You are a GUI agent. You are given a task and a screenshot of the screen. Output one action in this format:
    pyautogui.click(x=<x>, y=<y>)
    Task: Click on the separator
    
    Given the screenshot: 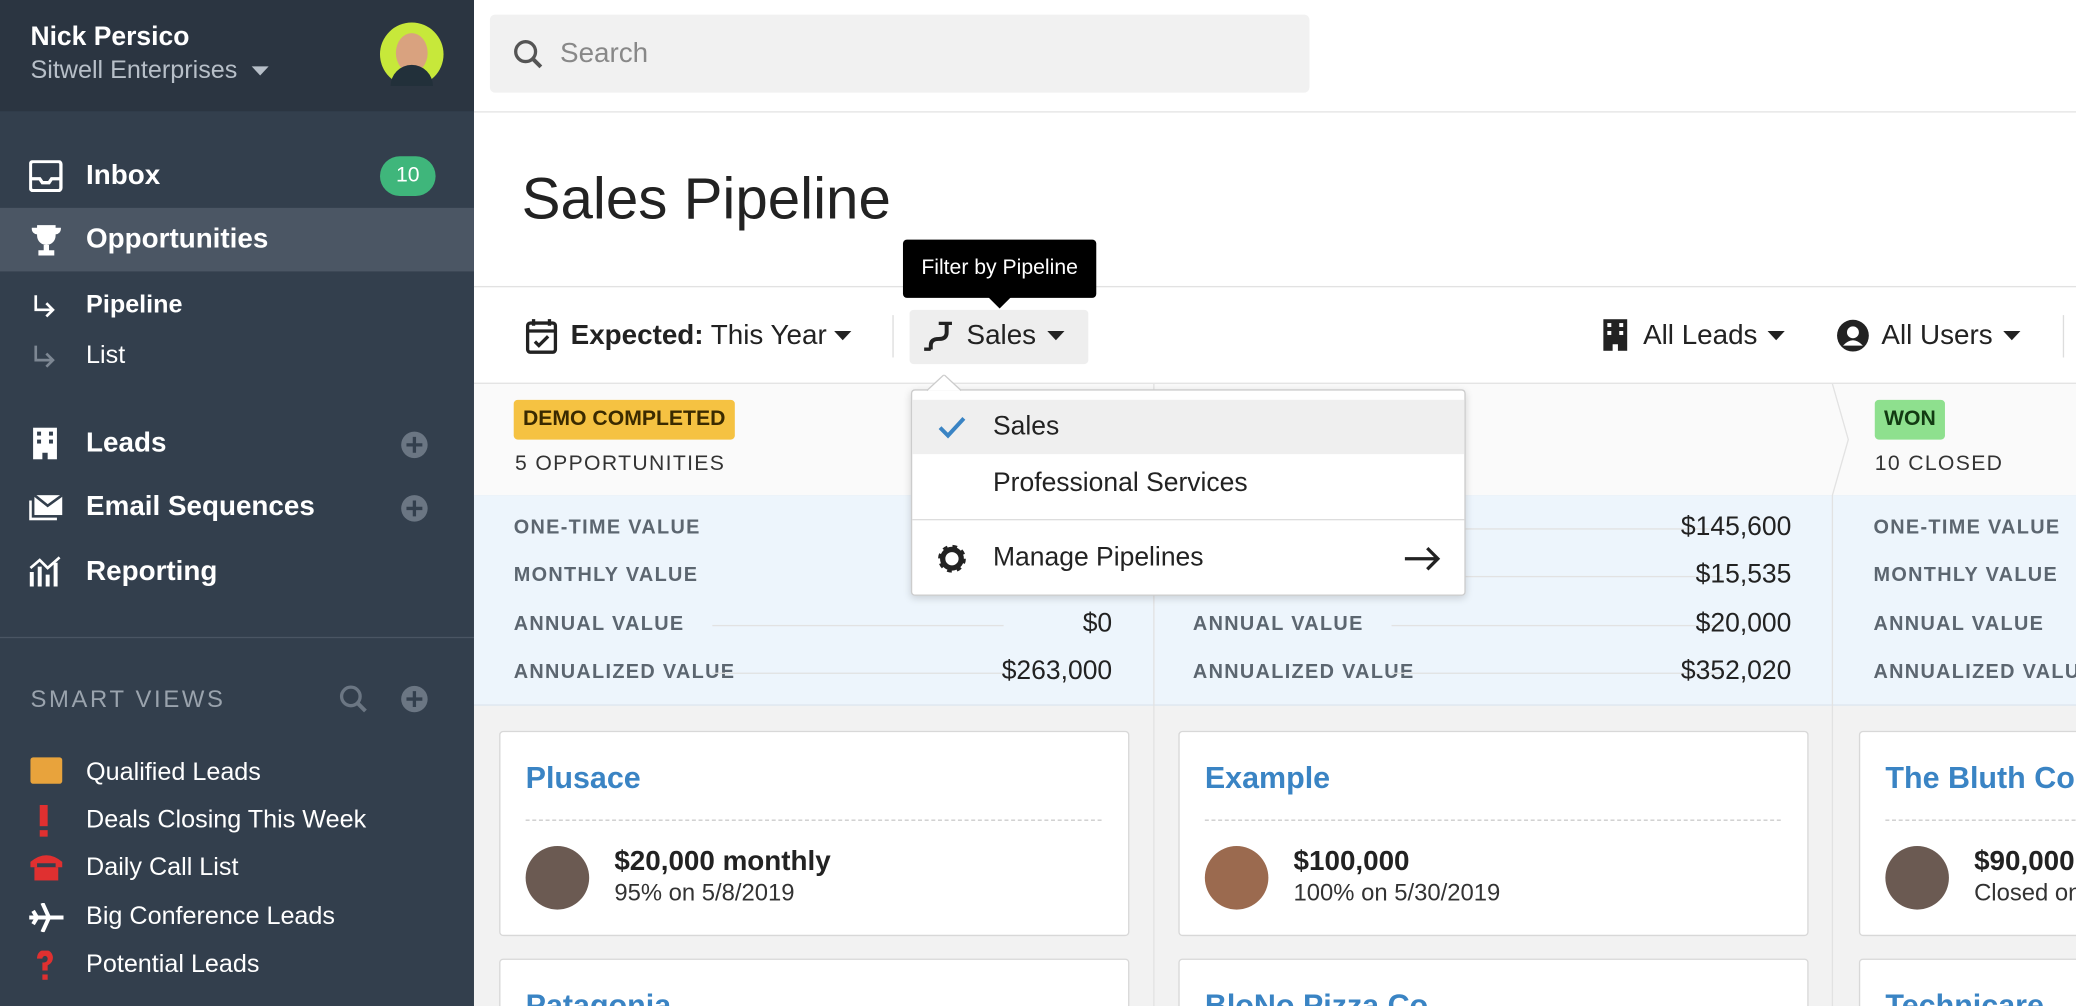 What is the action you would take?
    pyautogui.click(x=2063, y=336)
    